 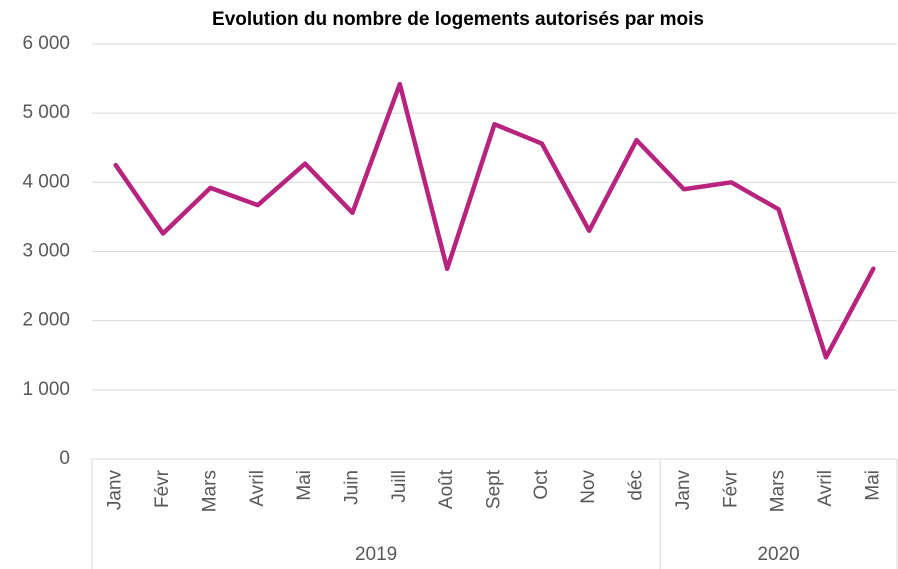 I want to click on x-tick-label: Juin, so click(x=351, y=487).